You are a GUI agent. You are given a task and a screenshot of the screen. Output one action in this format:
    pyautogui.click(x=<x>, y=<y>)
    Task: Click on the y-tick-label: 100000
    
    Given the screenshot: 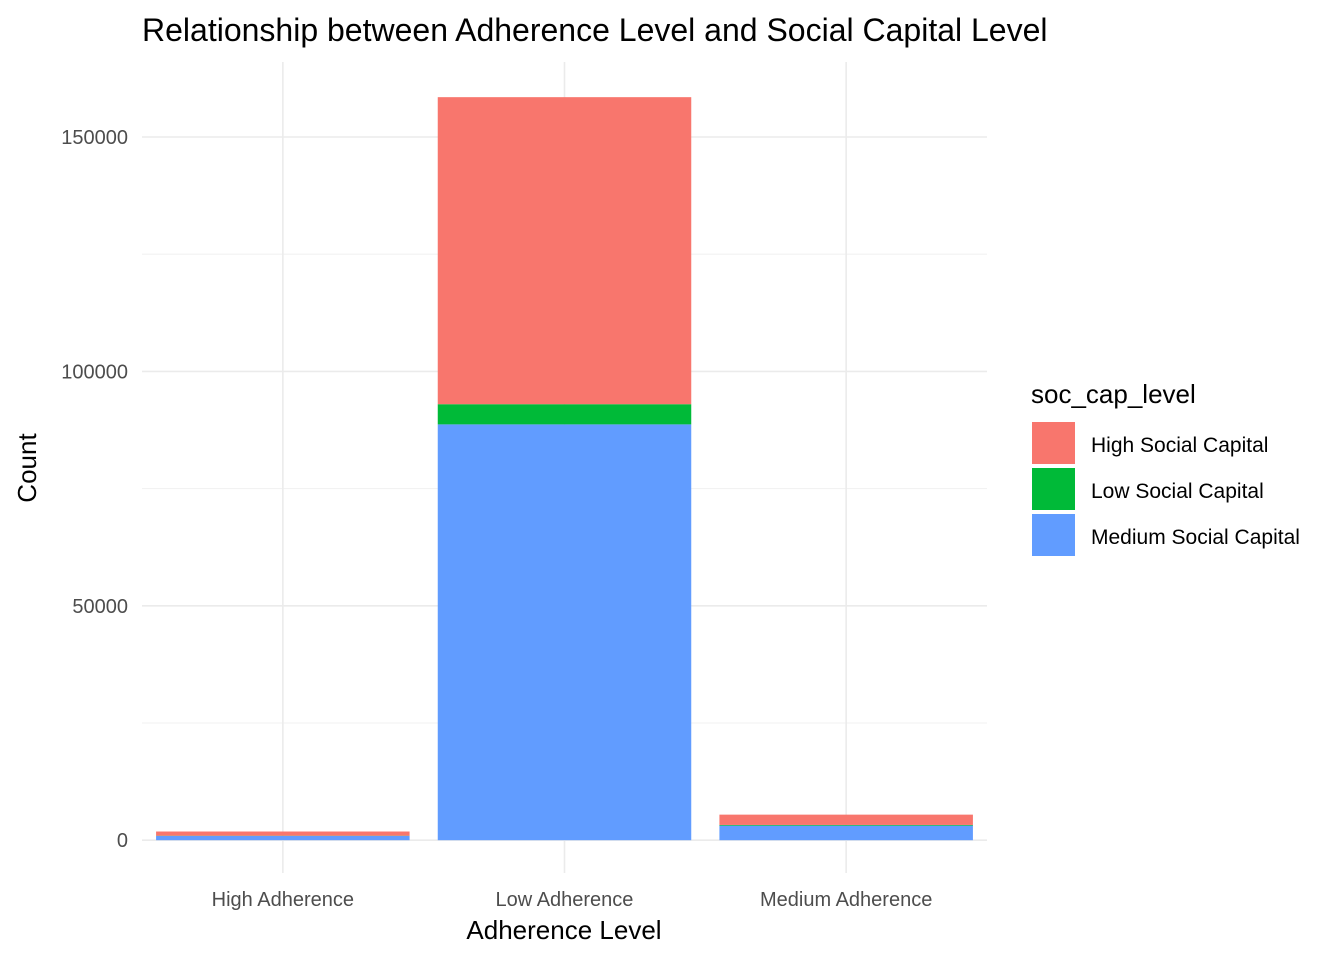 What is the action you would take?
    pyautogui.click(x=94, y=372)
    